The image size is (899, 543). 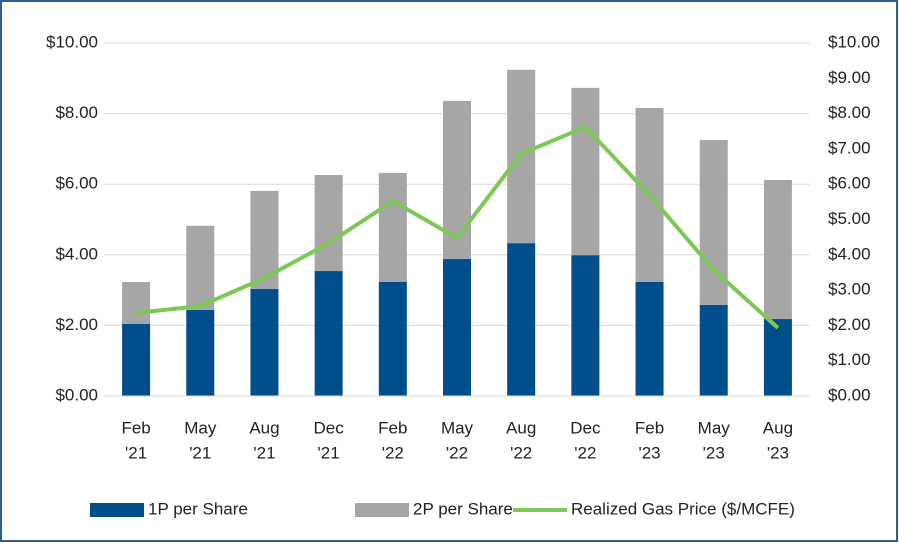 I want to click on y-tick-label: $2.00, so click(x=76, y=324).